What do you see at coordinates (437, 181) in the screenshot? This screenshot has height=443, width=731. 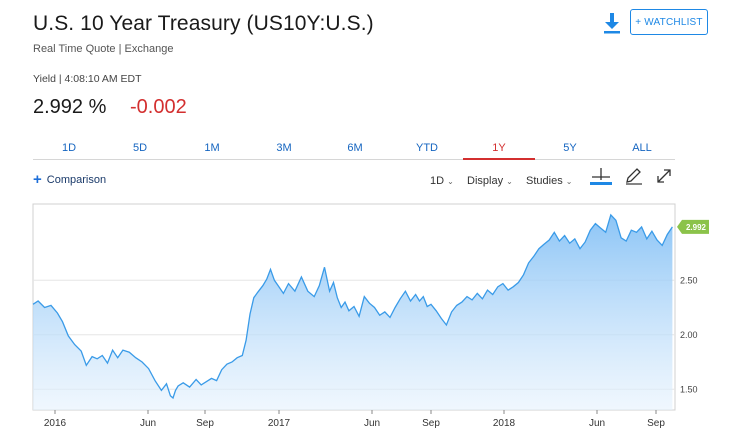 I see `interval-label: 1D` at bounding box center [437, 181].